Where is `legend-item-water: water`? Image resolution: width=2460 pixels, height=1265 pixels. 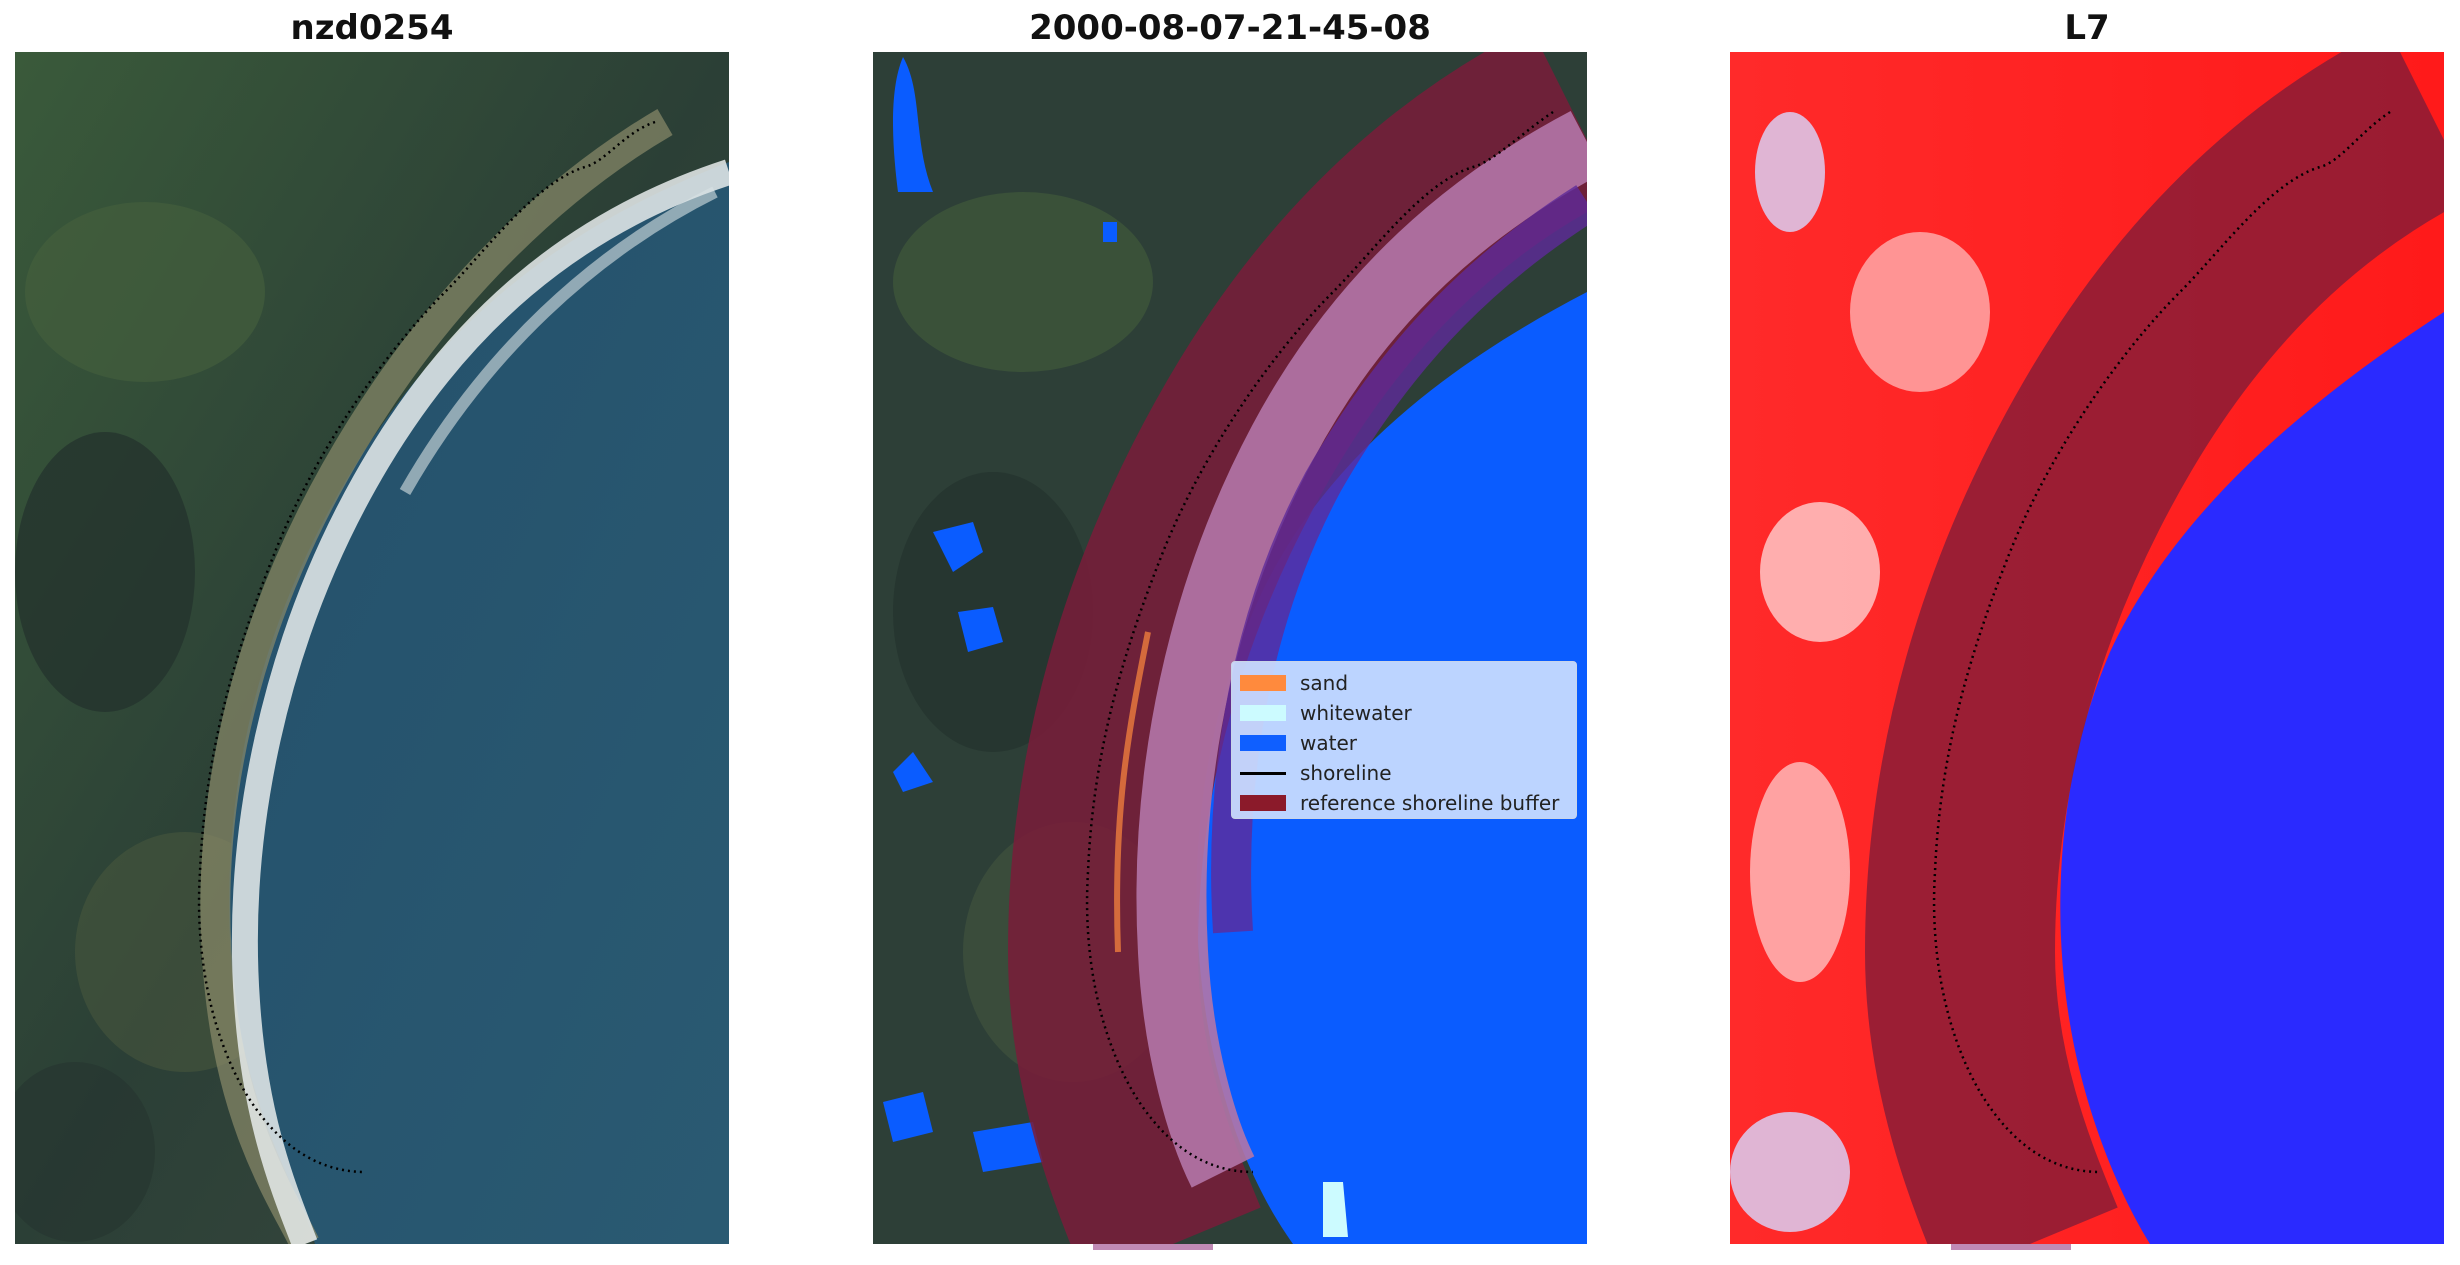 legend-item-water: water is located at coordinates (1404, 743).